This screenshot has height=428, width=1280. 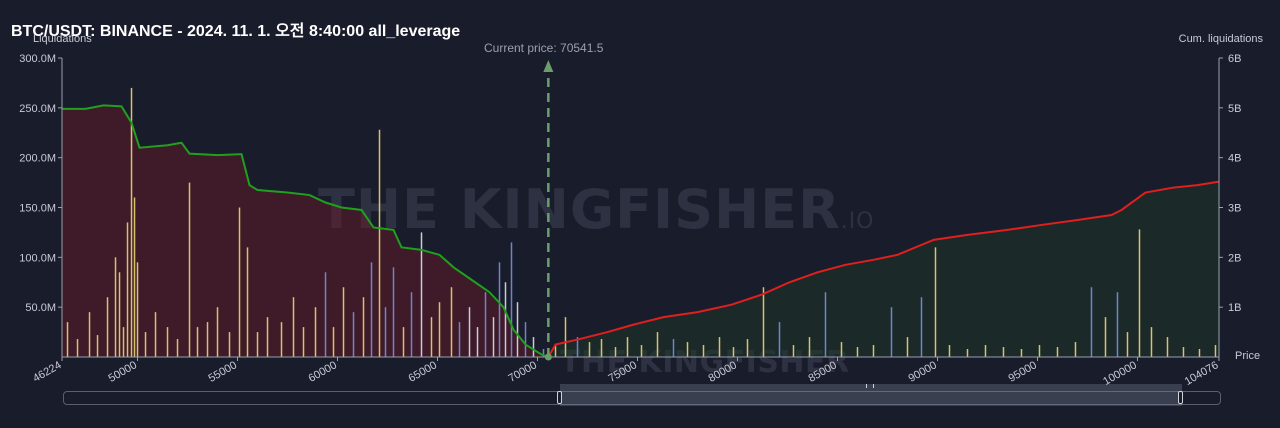 I want to click on current-price-dot, so click(x=548, y=357).